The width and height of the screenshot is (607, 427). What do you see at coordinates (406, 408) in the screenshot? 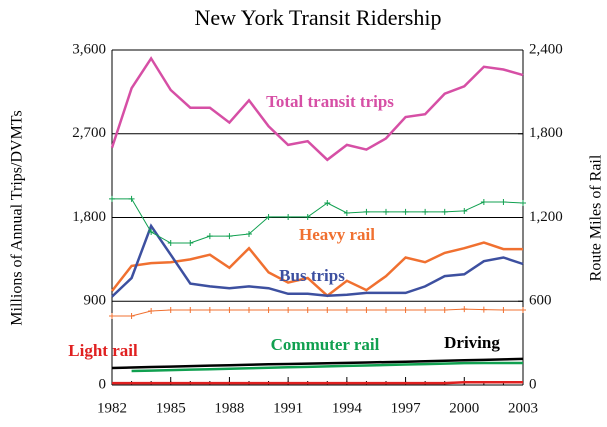
I see `x-tick-label: 1997` at bounding box center [406, 408].